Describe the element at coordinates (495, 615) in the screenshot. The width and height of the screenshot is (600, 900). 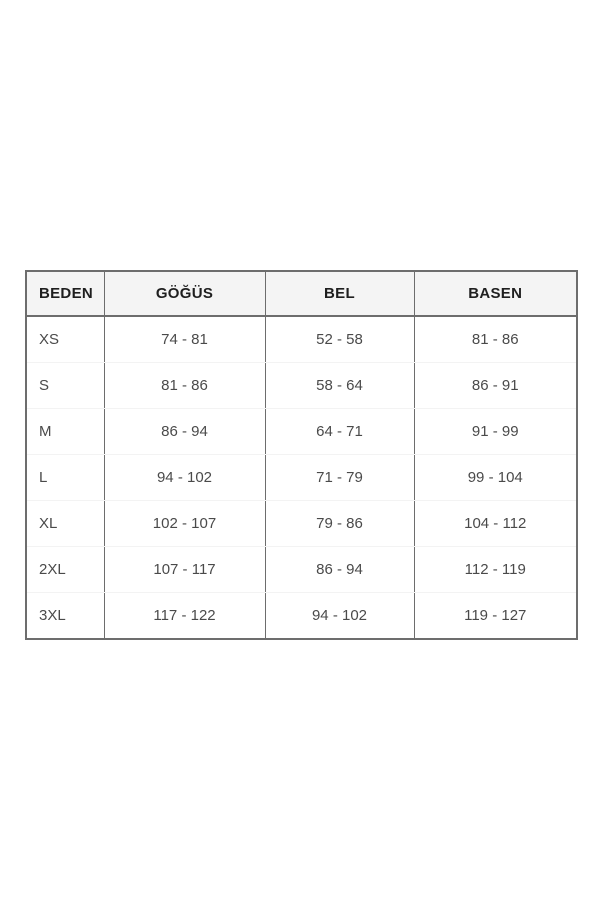
I see `basen-value: 119 - 127` at that location.